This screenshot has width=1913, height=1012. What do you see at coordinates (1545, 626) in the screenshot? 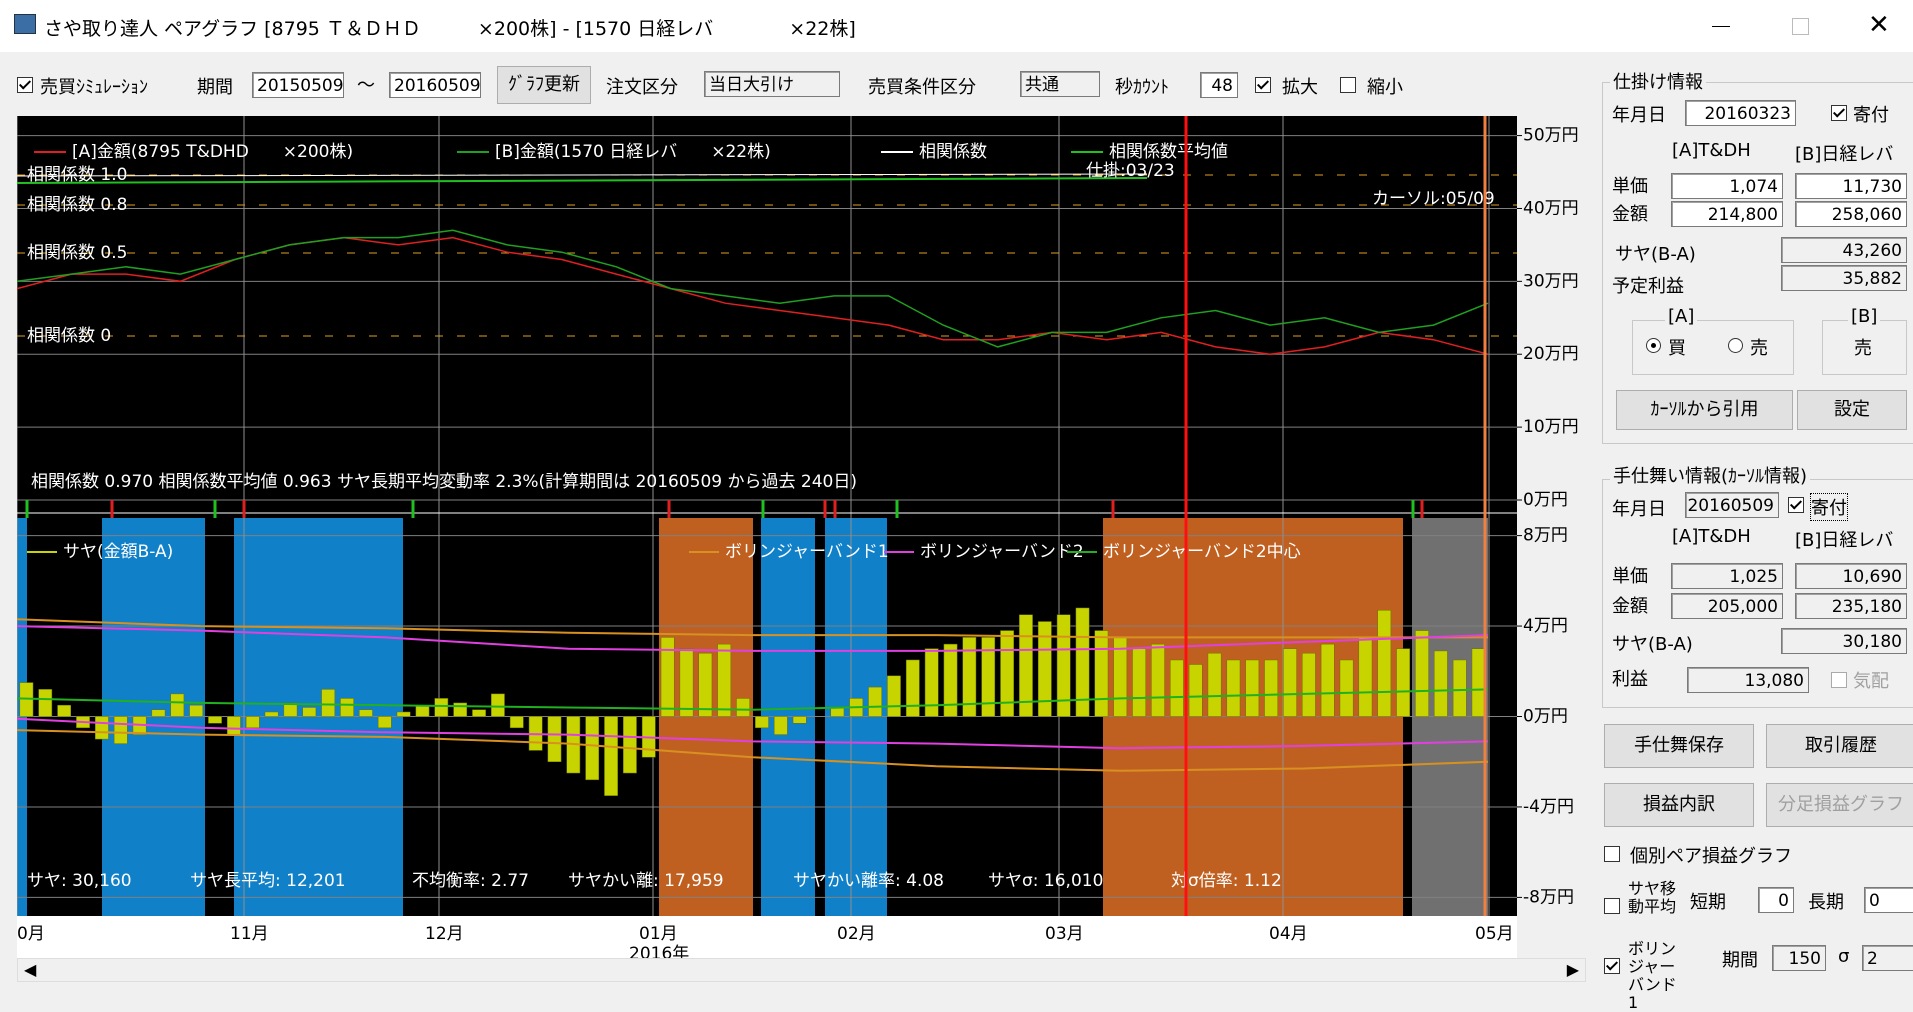
I see `y-tick-label: 4万円` at bounding box center [1545, 626].